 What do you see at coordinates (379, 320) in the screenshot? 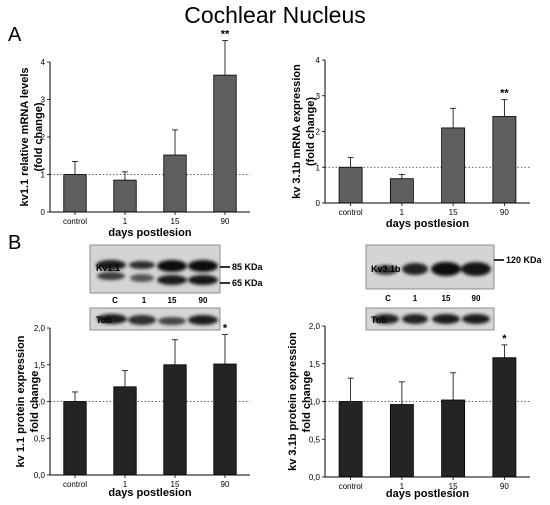
I see `blot-kv31b-tub-label: Tub` at bounding box center [379, 320].